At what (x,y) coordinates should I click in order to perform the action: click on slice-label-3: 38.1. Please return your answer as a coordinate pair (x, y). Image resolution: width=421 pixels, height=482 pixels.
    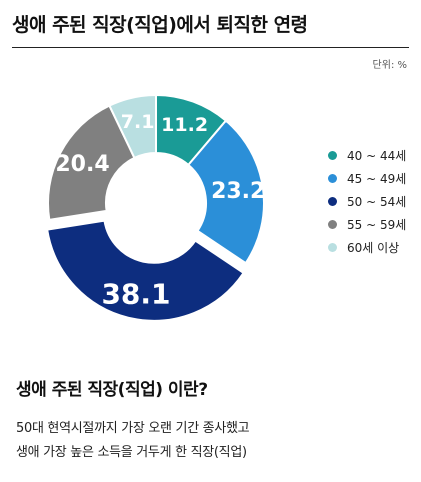
    Looking at the image, I should click on (135, 293).